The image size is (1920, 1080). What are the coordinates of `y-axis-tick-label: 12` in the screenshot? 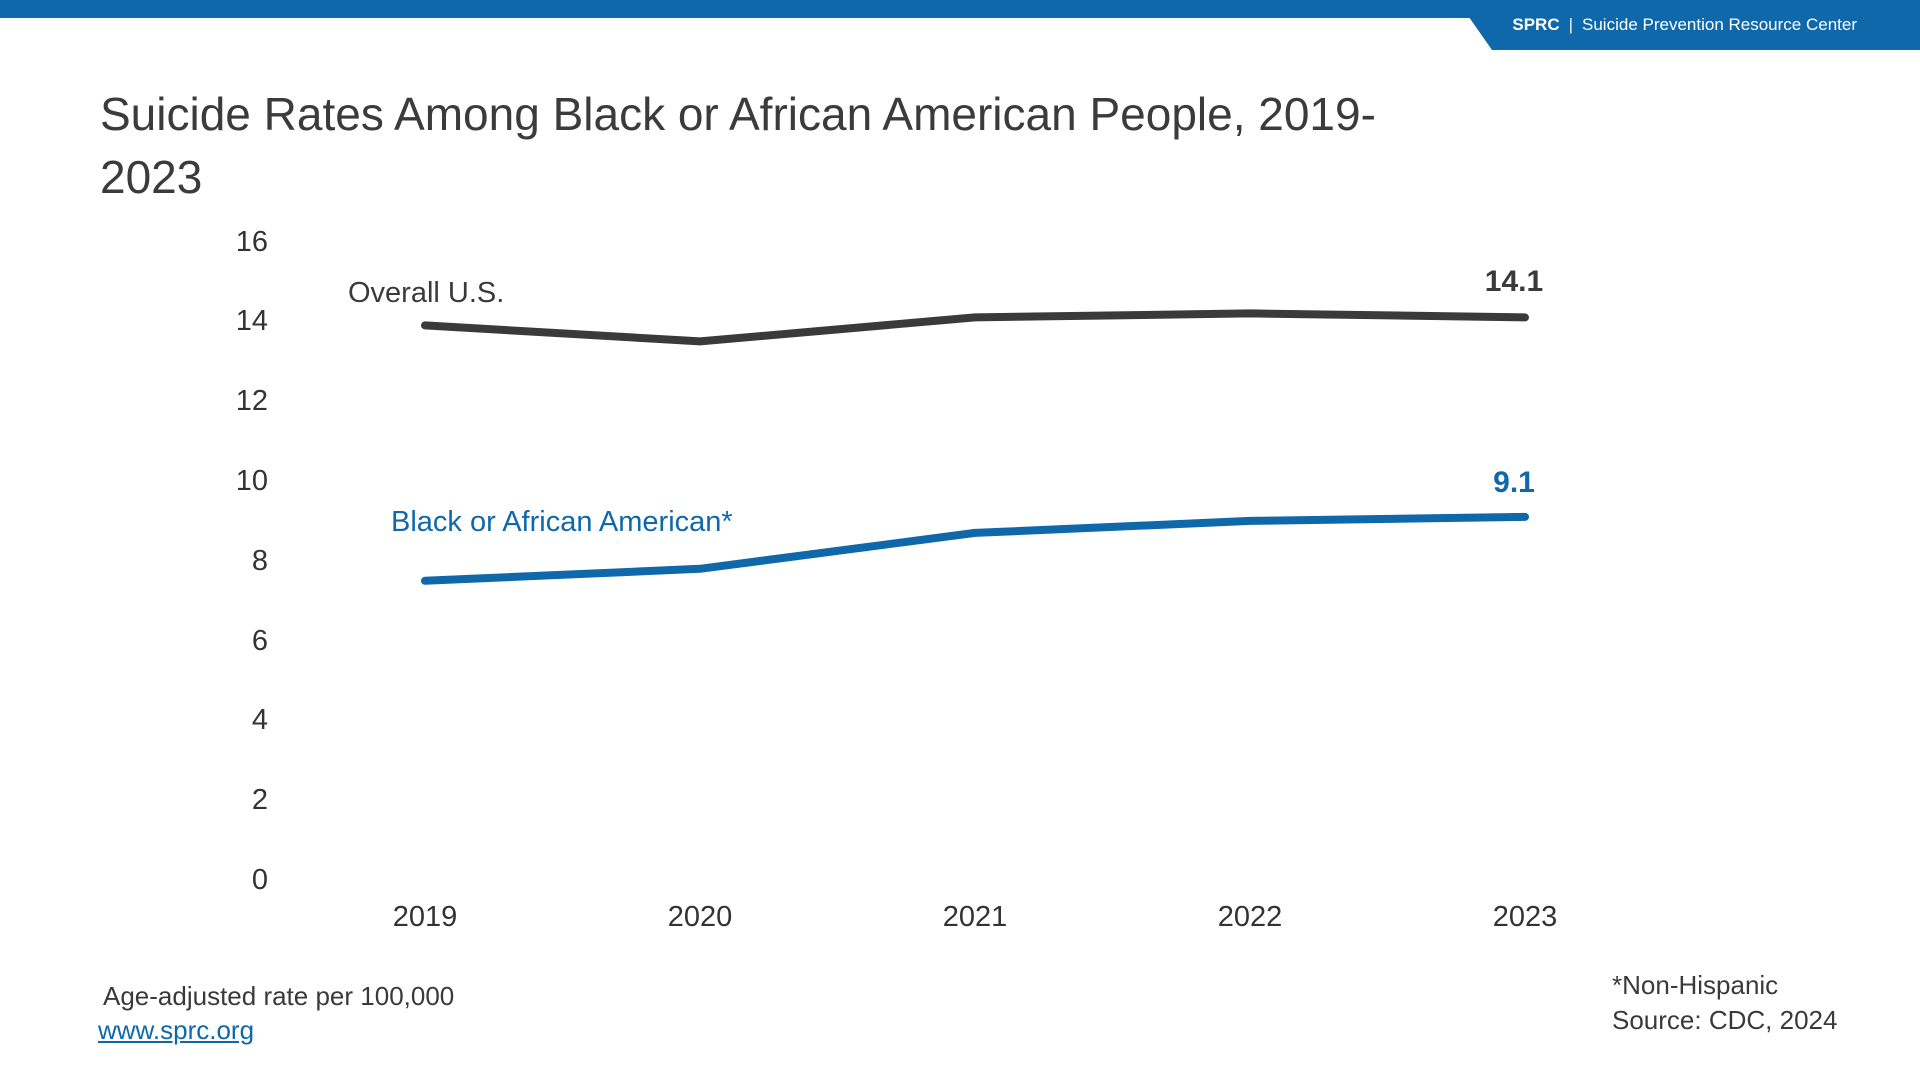 It's located at (251, 401).